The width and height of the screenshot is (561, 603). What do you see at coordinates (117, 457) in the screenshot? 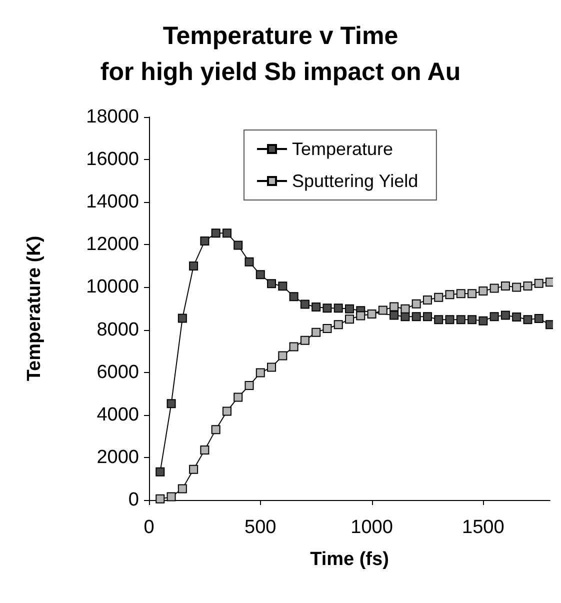
I see `y-tick-label: 2000` at bounding box center [117, 457].